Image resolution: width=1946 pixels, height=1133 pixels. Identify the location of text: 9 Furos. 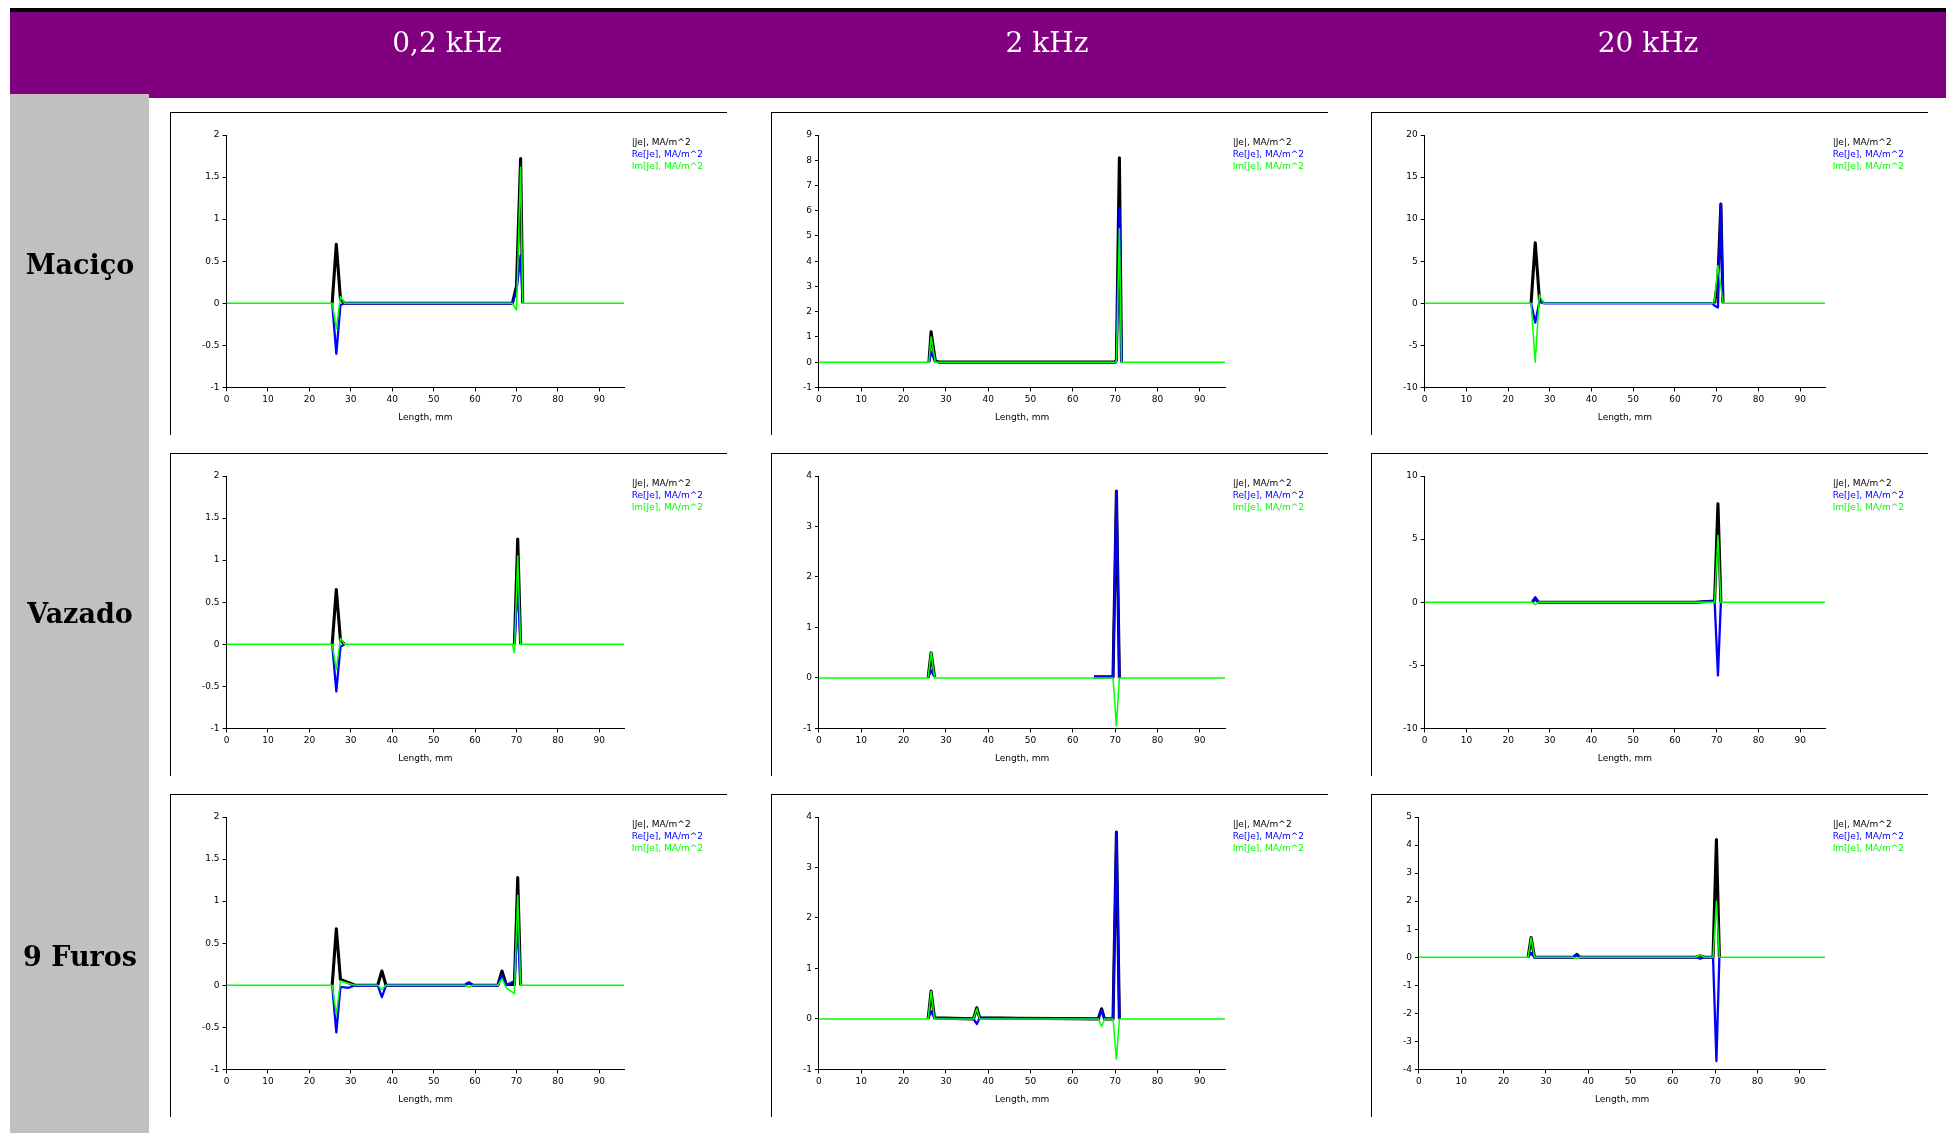
(80, 956).